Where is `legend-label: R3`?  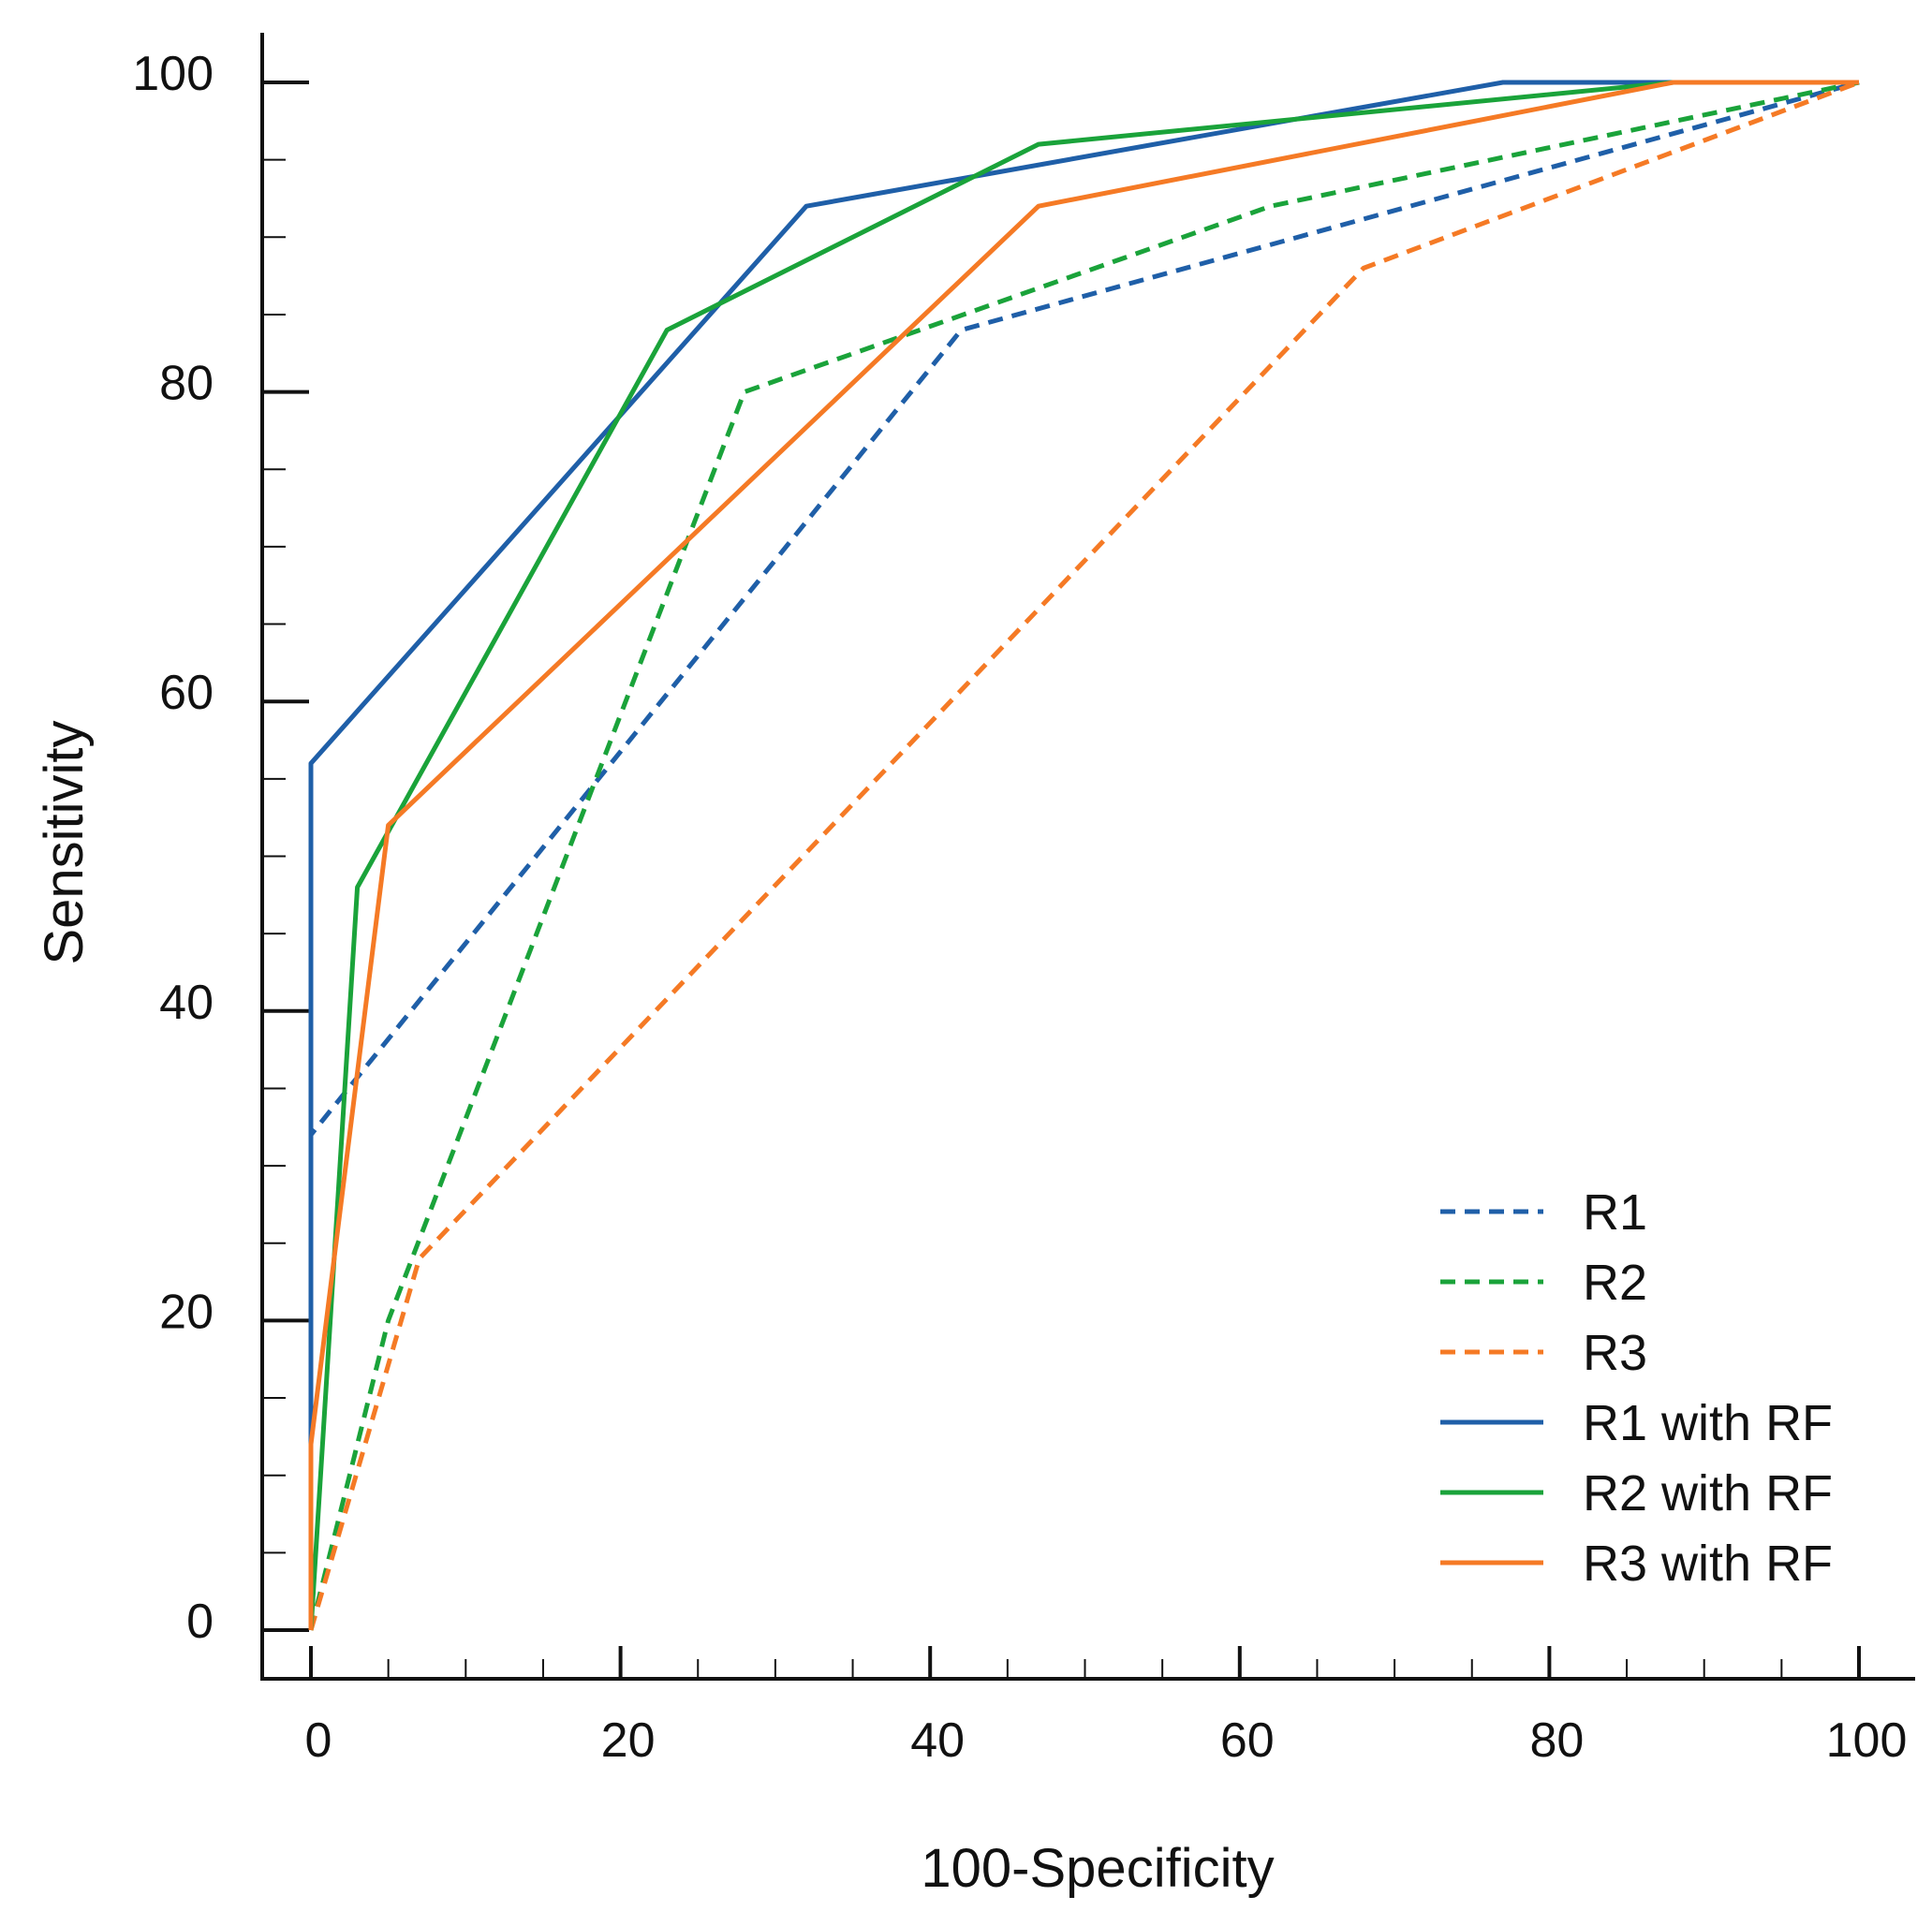 legend-label: R3 is located at coordinates (1615, 1353).